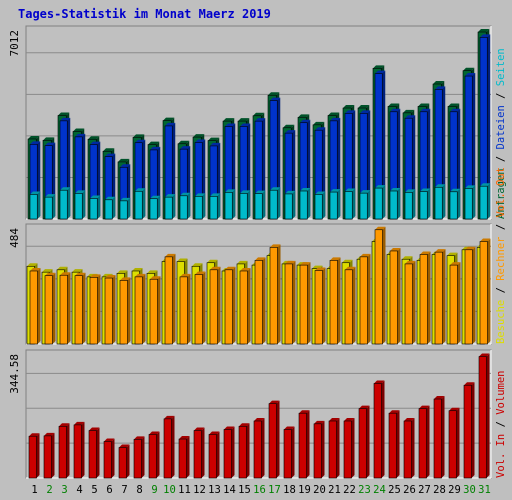 The image size is (512, 500). I want to click on bar-seiten-18-face, so click(288, 206).